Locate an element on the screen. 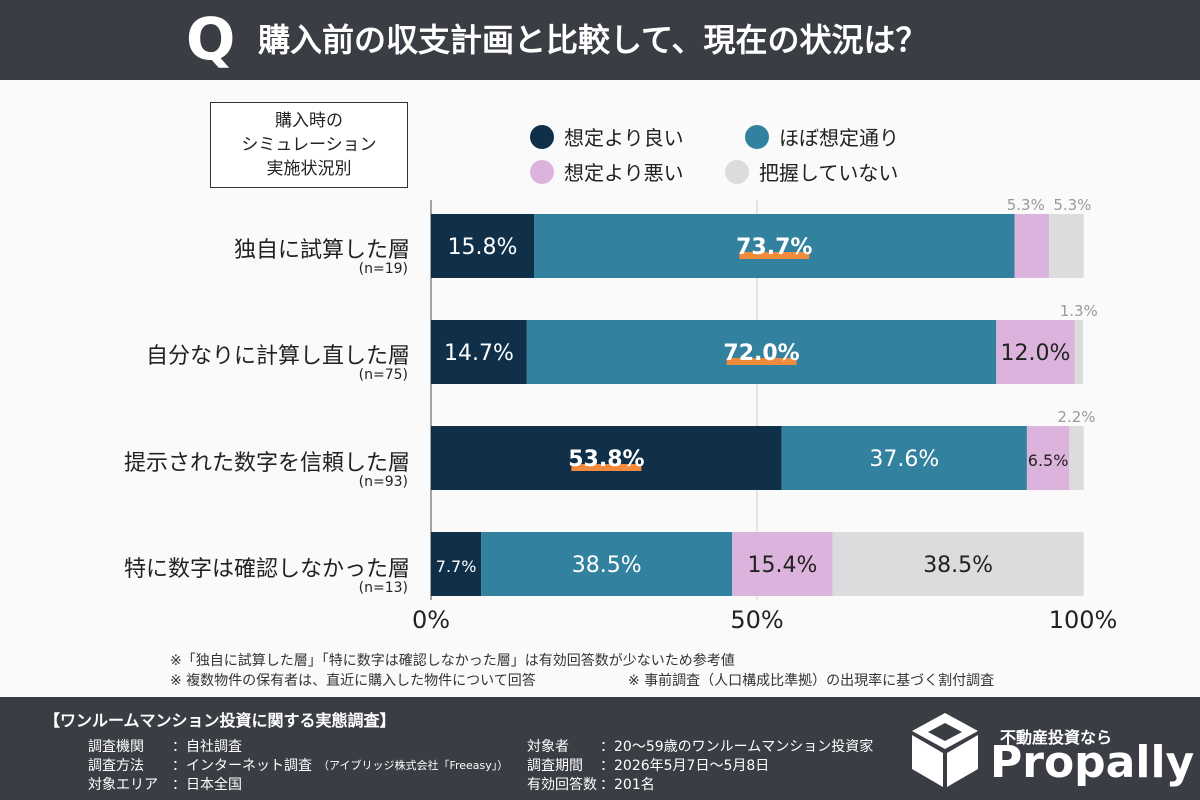 The width and height of the screenshot is (1200, 800). x-tick-50: 50% is located at coordinates (757, 620).